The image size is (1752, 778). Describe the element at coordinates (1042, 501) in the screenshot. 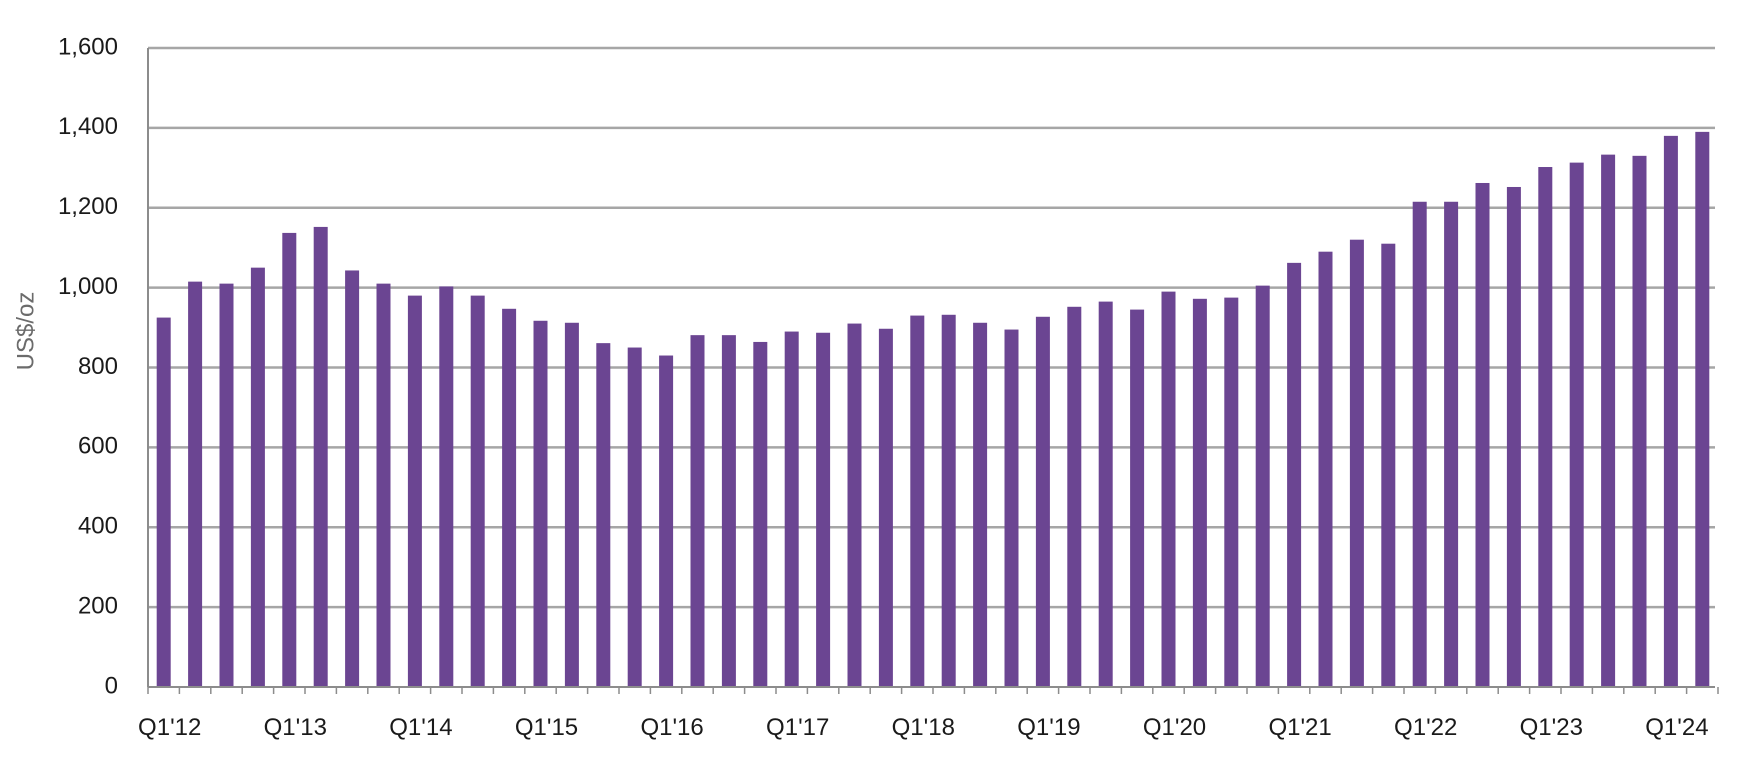

I see `bar: Q1'19` at that location.